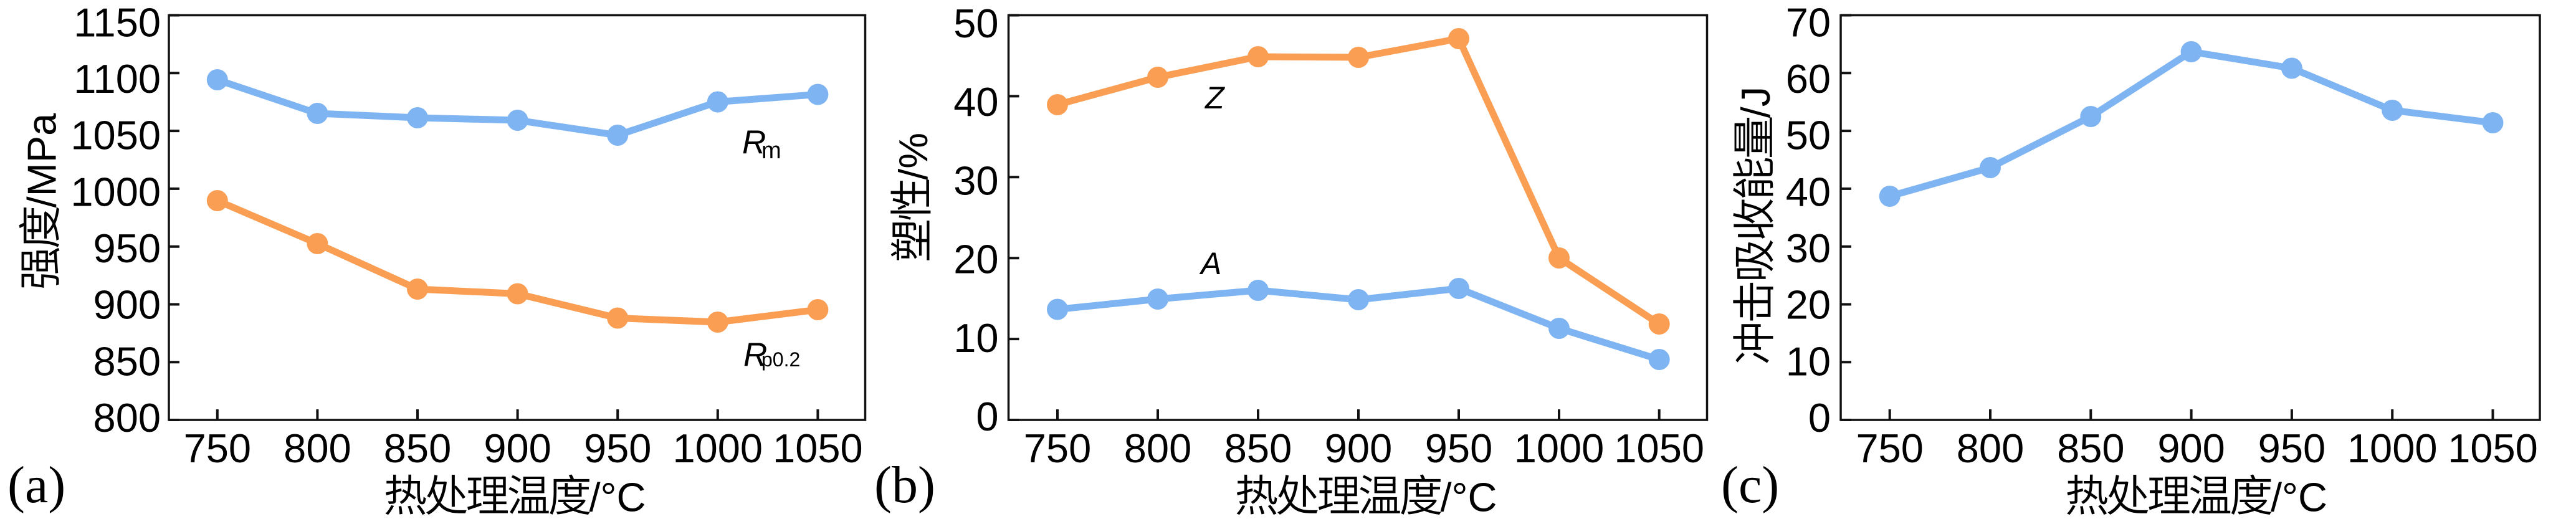 The height and width of the screenshot is (519, 2576). Describe the element at coordinates (1215, 97) in the screenshot. I see `svg-text: Z` at that location.